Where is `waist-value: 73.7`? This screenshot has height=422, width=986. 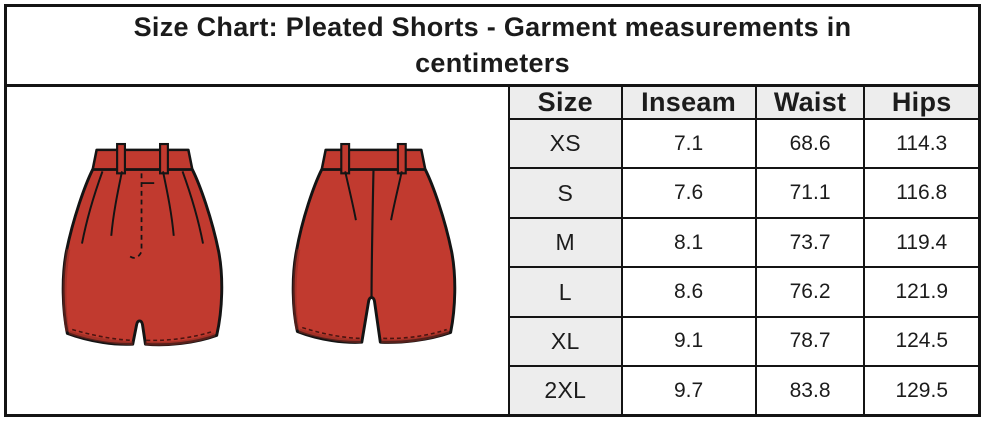 waist-value: 73.7 is located at coordinates (810, 242).